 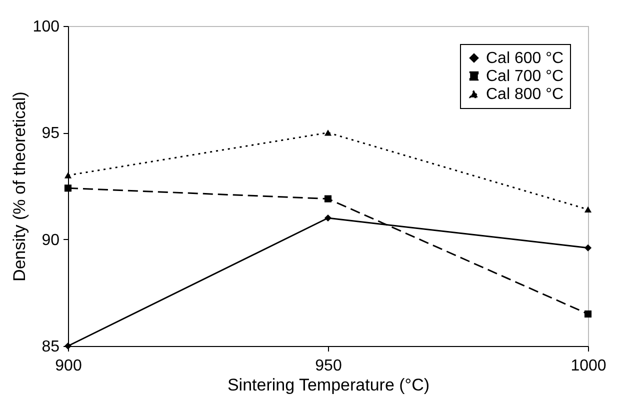 What do you see at coordinates (51, 240) in the screenshot?
I see `y-tick-label: 90` at bounding box center [51, 240].